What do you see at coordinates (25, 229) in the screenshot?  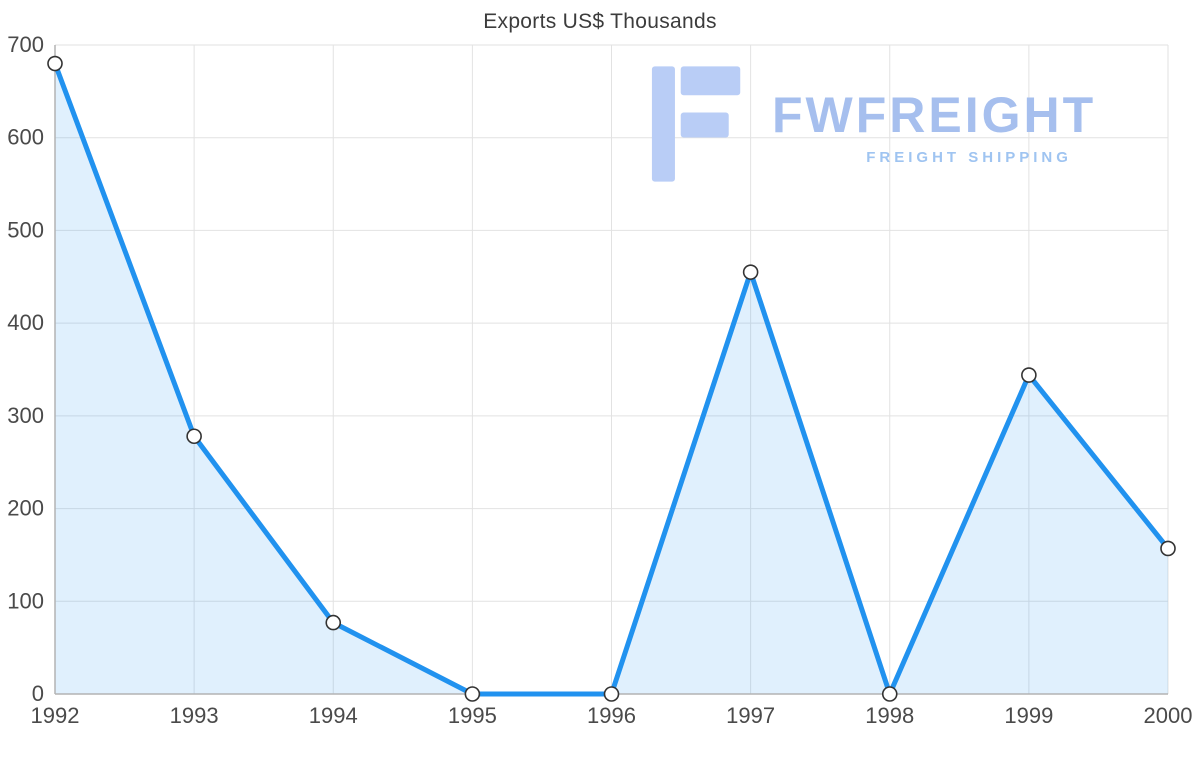 I see `y-tick-label: 500` at bounding box center [25, 229].